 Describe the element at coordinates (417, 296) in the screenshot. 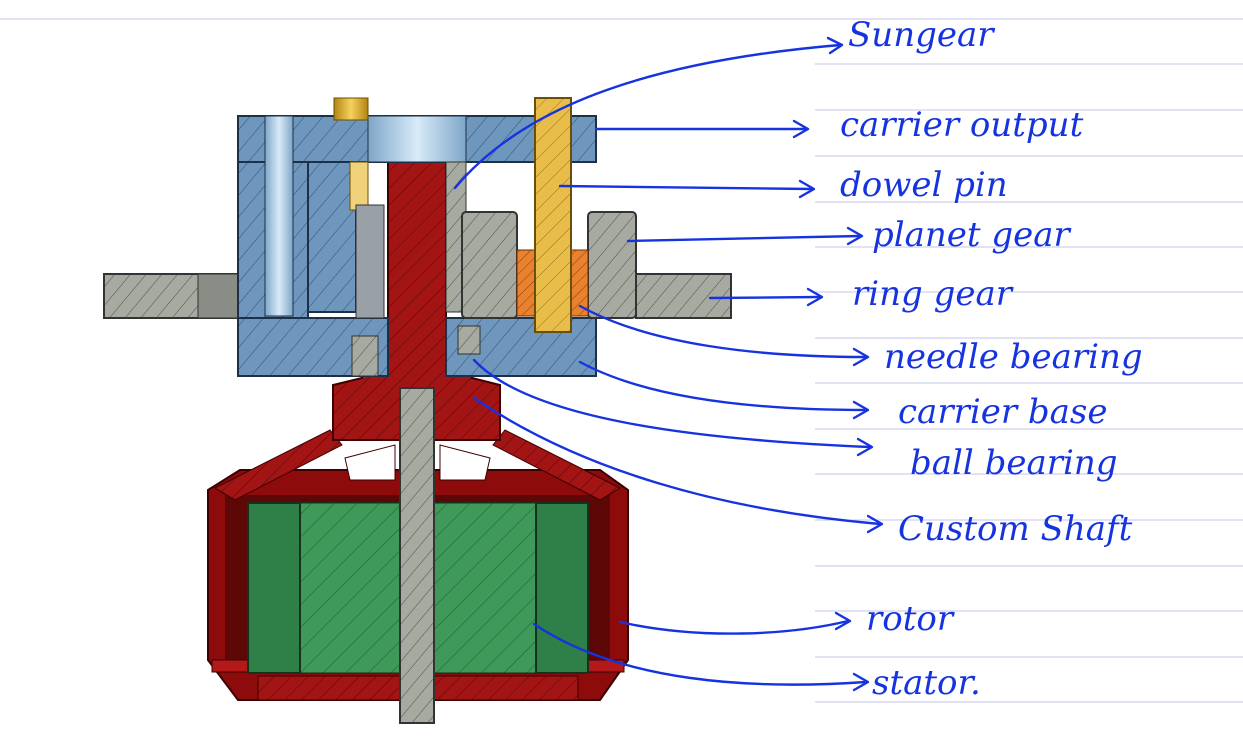

I see `ring-gear` at that location.